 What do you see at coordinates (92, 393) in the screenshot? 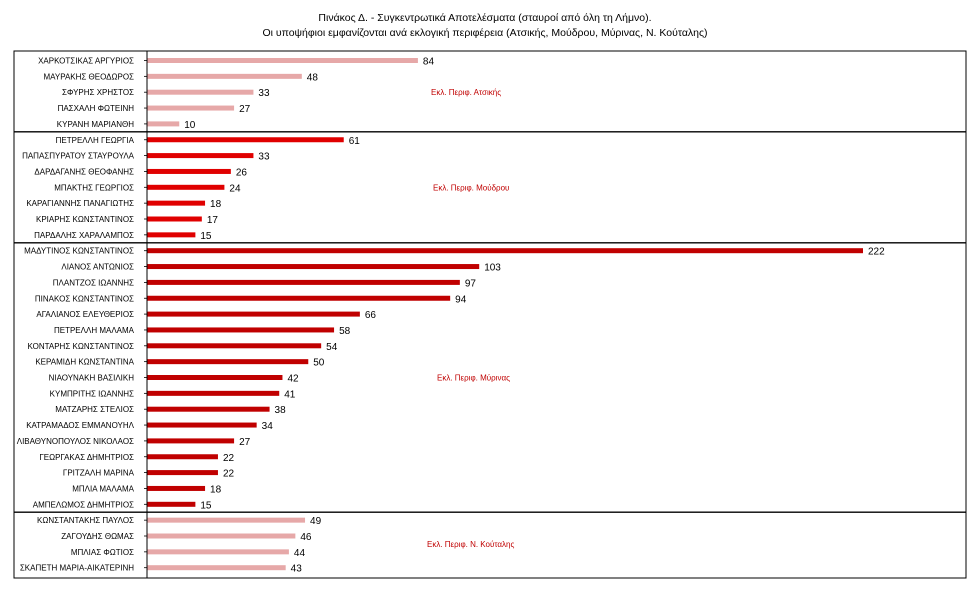
I see `category-label: ΚΥΜΠΡΙΤΗΣ ΙΩΑΝΝΗΣ` at bounding box center [92, 393].